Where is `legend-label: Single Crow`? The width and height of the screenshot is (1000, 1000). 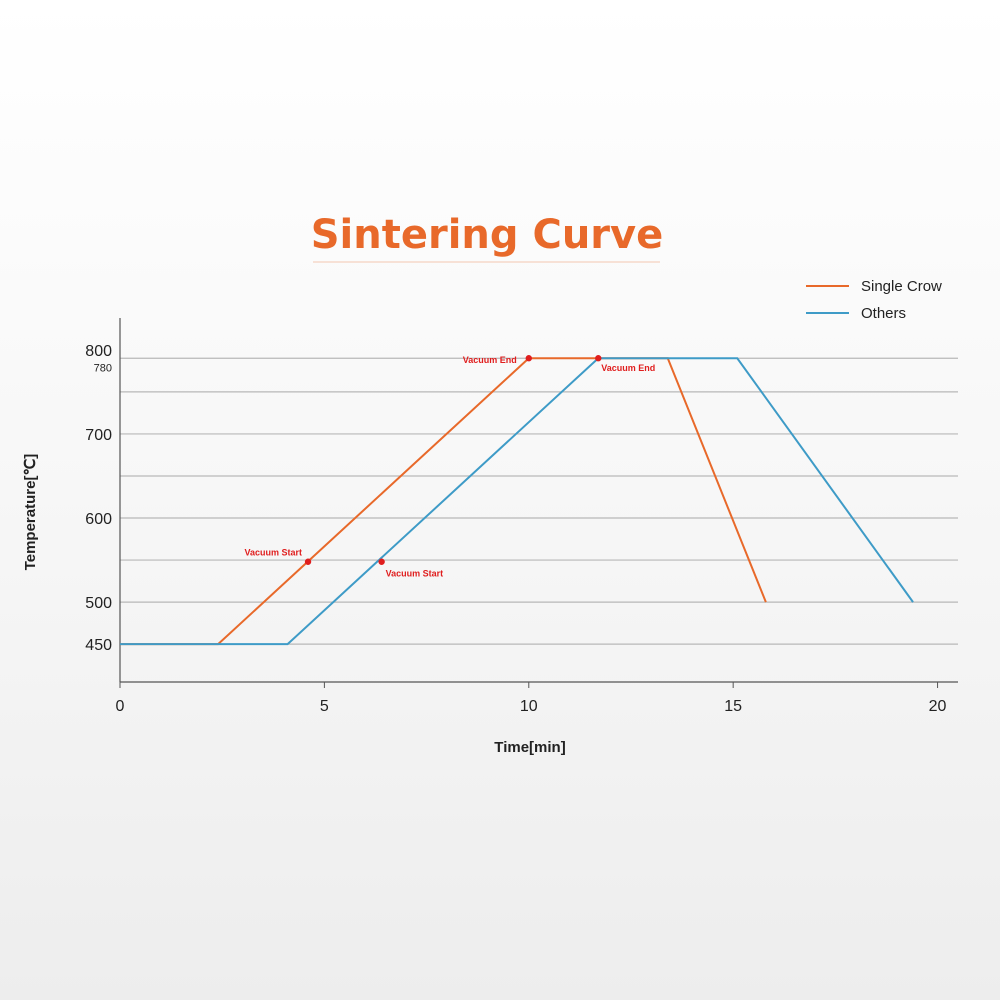
legend-label: Single Crow is located at coordinates (901, 286).